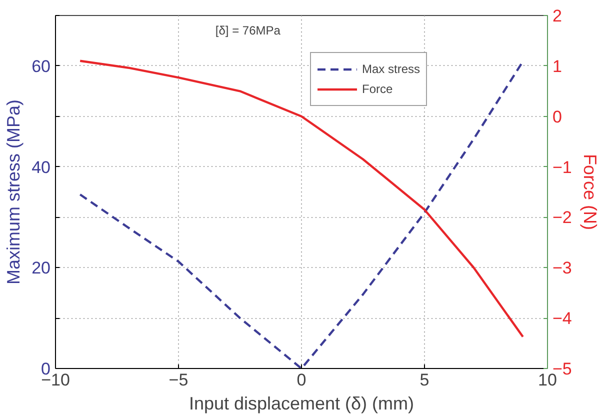 This screenshot has width=602, height=416. What do you see at coordinates (391, 69) in the screenshot?
I see `legend-label: Max stress` at bounding box center [391, 69].